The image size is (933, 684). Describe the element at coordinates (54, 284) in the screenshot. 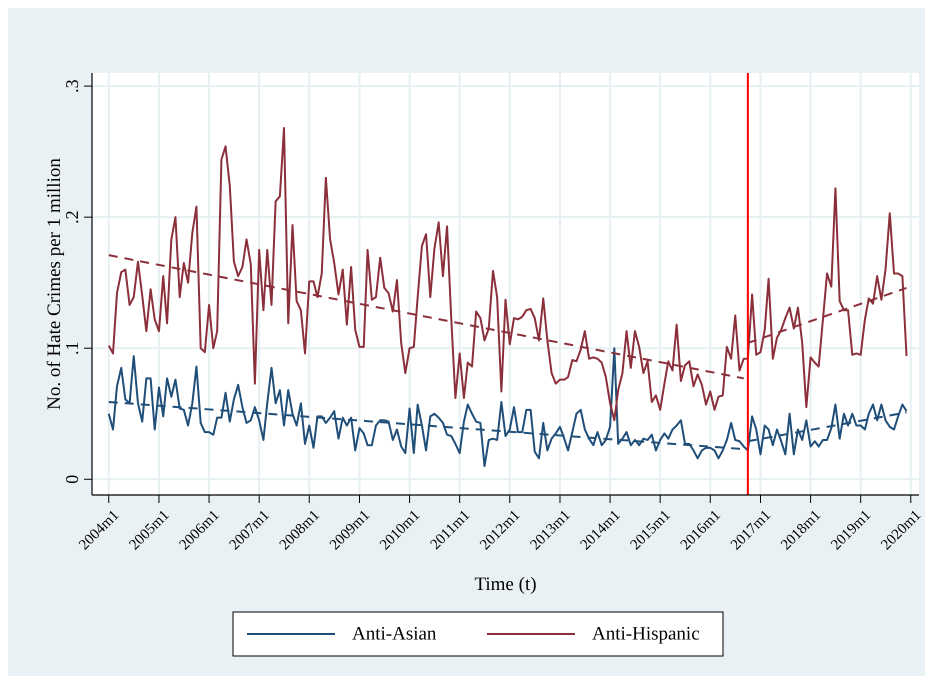

I see `y-axis-title: No. of Hate Crimes per 1 million` at that location.